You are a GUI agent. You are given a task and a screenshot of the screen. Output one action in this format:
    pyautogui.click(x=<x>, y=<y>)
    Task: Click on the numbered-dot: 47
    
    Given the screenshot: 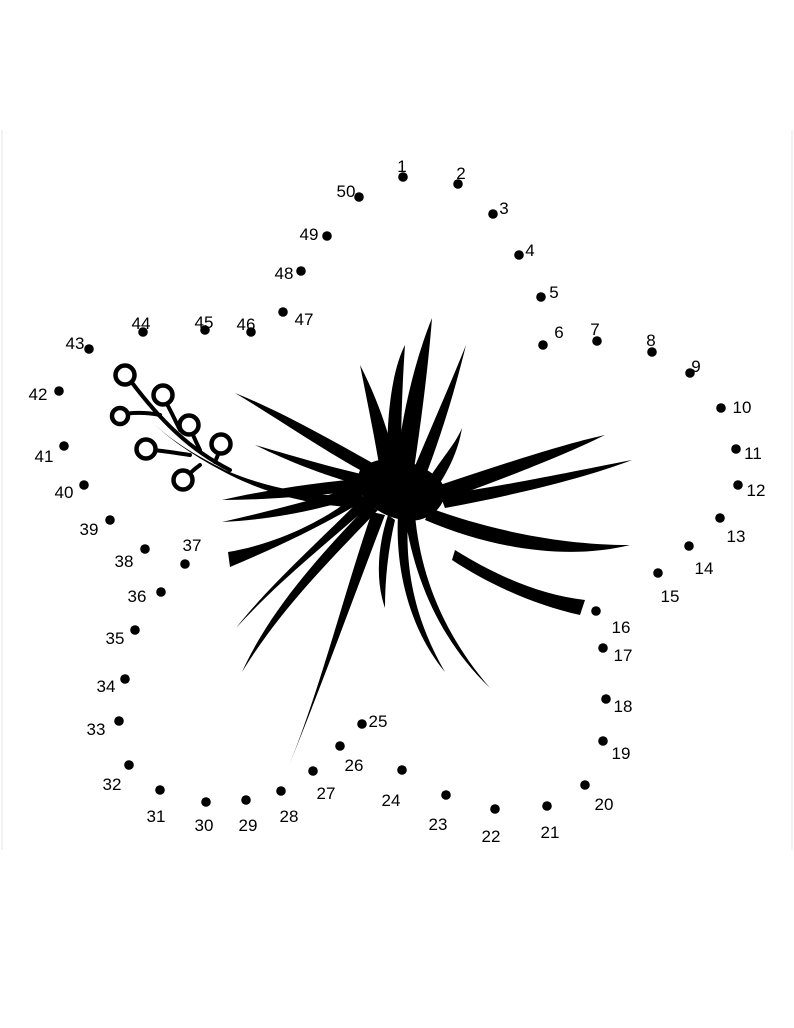 What is the action you would take?
    pyautogui.click(x=295, y=318)
    